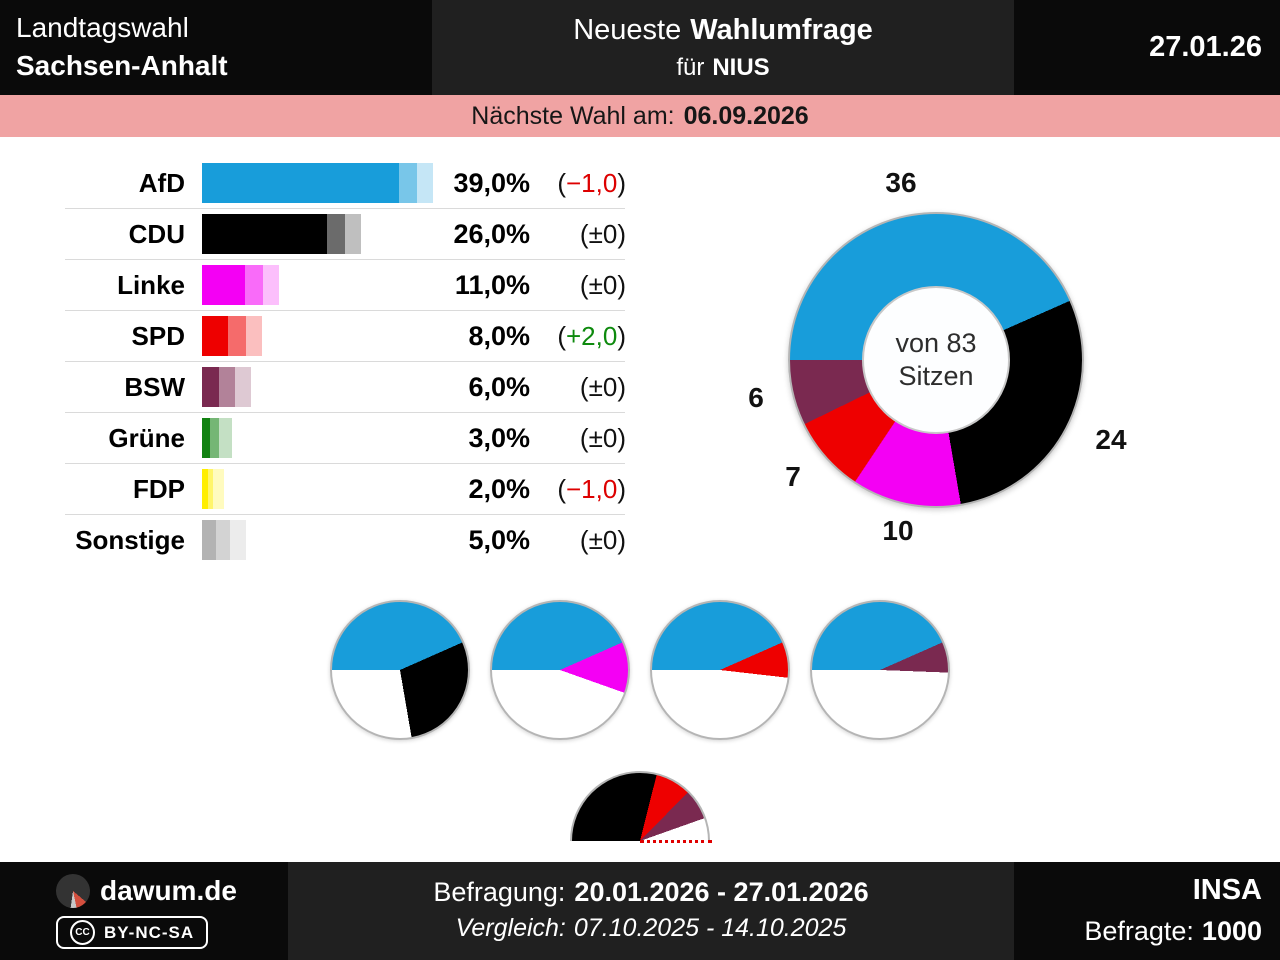 The width and height of the screenshot is (1280, 960). I want to click on poll-change: (+2,0), so click(591, 336).